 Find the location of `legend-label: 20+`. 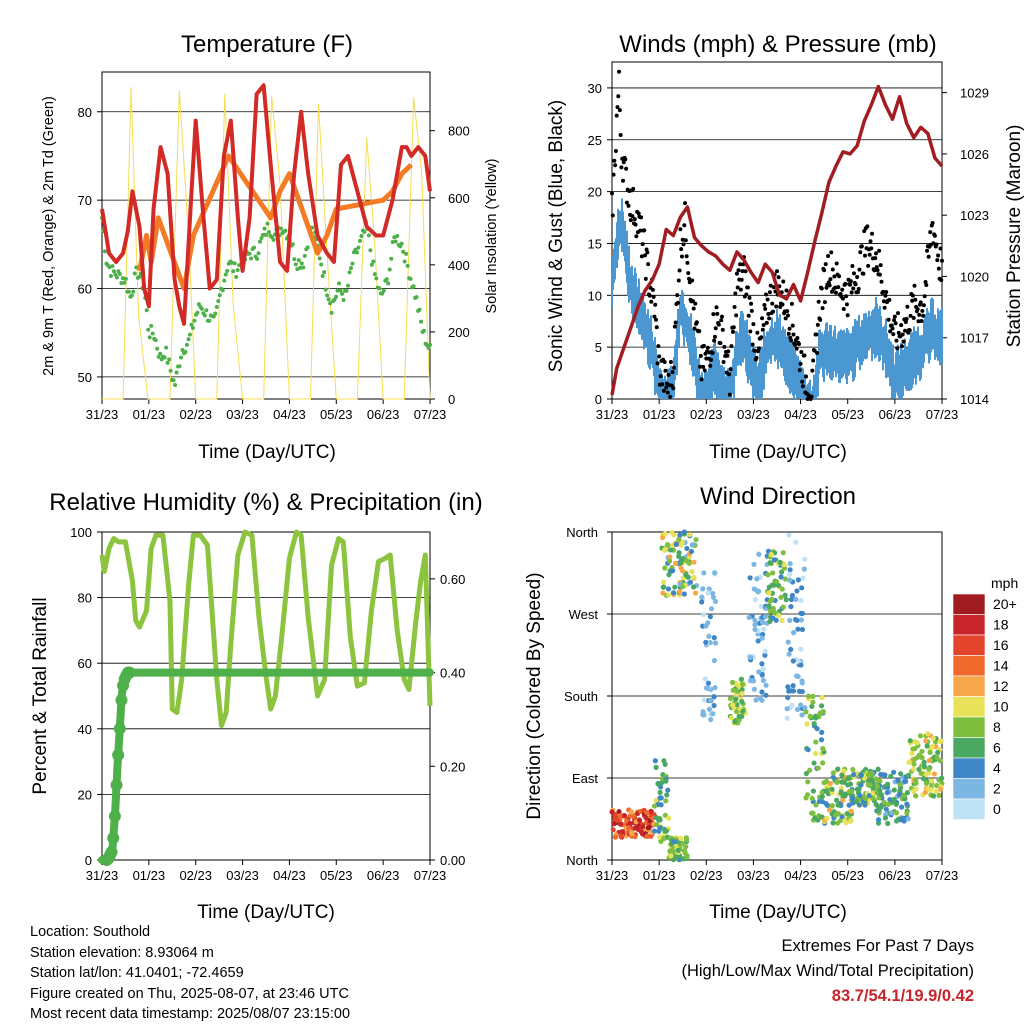

legend-label: 20+ is located at coordinates (1005, 604).